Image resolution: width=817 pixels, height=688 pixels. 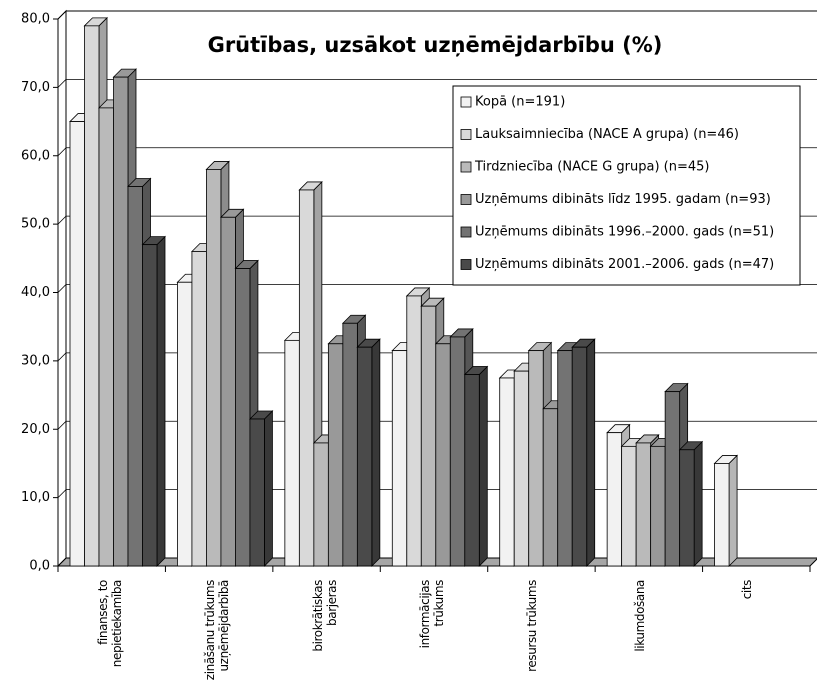 What do you see at coordinates (607, 134) in the screenshot?
I see `legend-label: Lauksaimniecība (NACE A grupa) (n=46)` at bounding box center [607, 134].